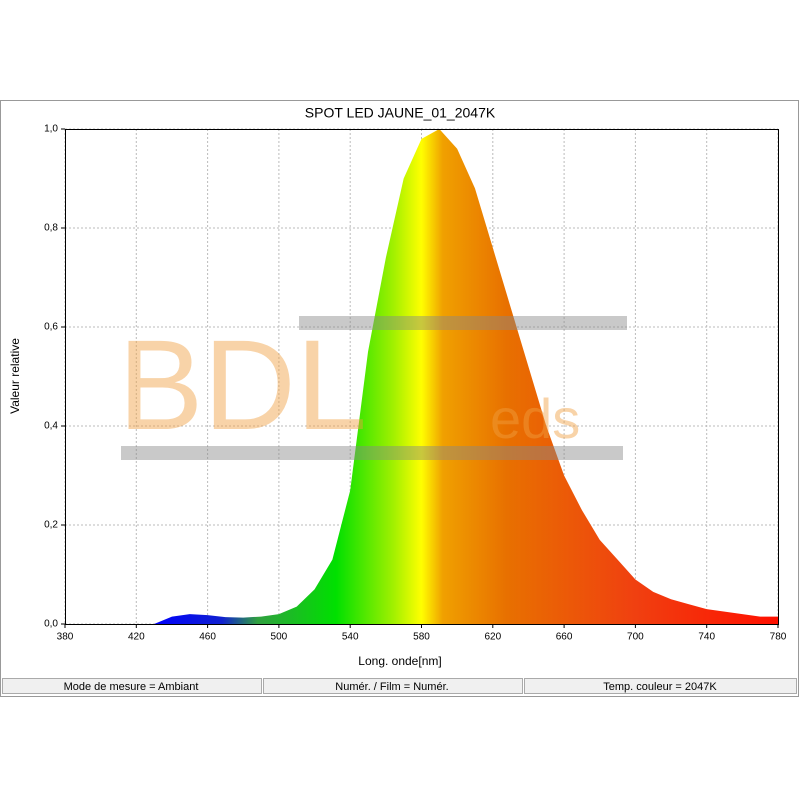 The image size is (800, 805). What do you see at coordinates (51, 525) in the screenshot?
I see `y-tick-label: 0,2` at bounding box center [51, 525].